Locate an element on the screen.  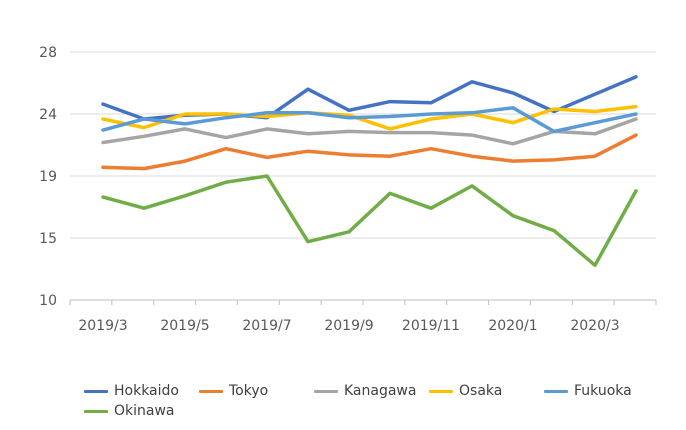
legend-item-kanagawa: Kanagawa is located at coordinates (371, 391).